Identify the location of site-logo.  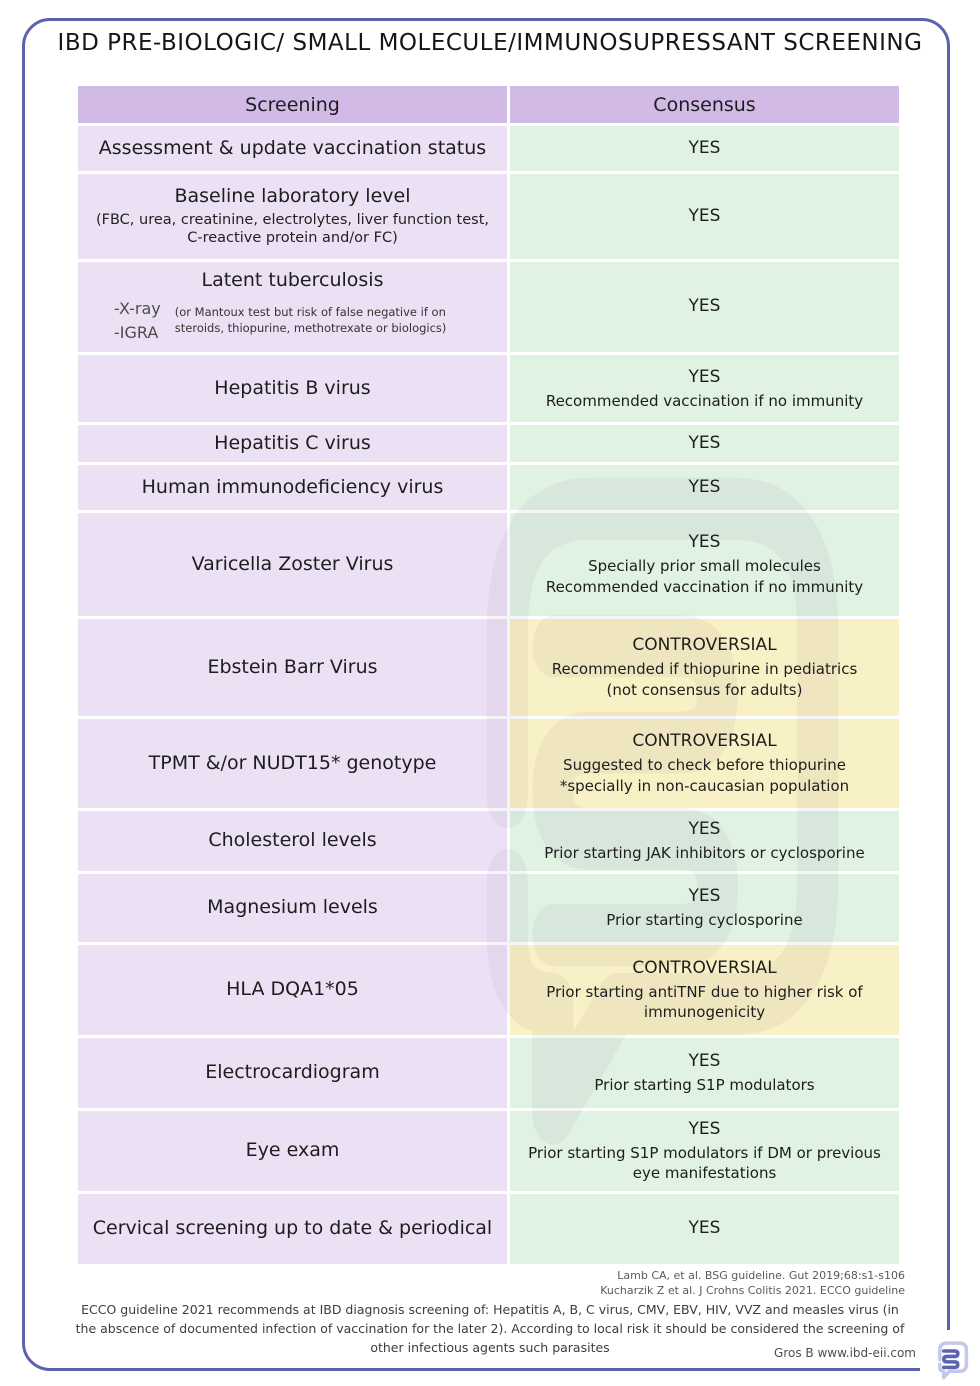
(950, 1358).